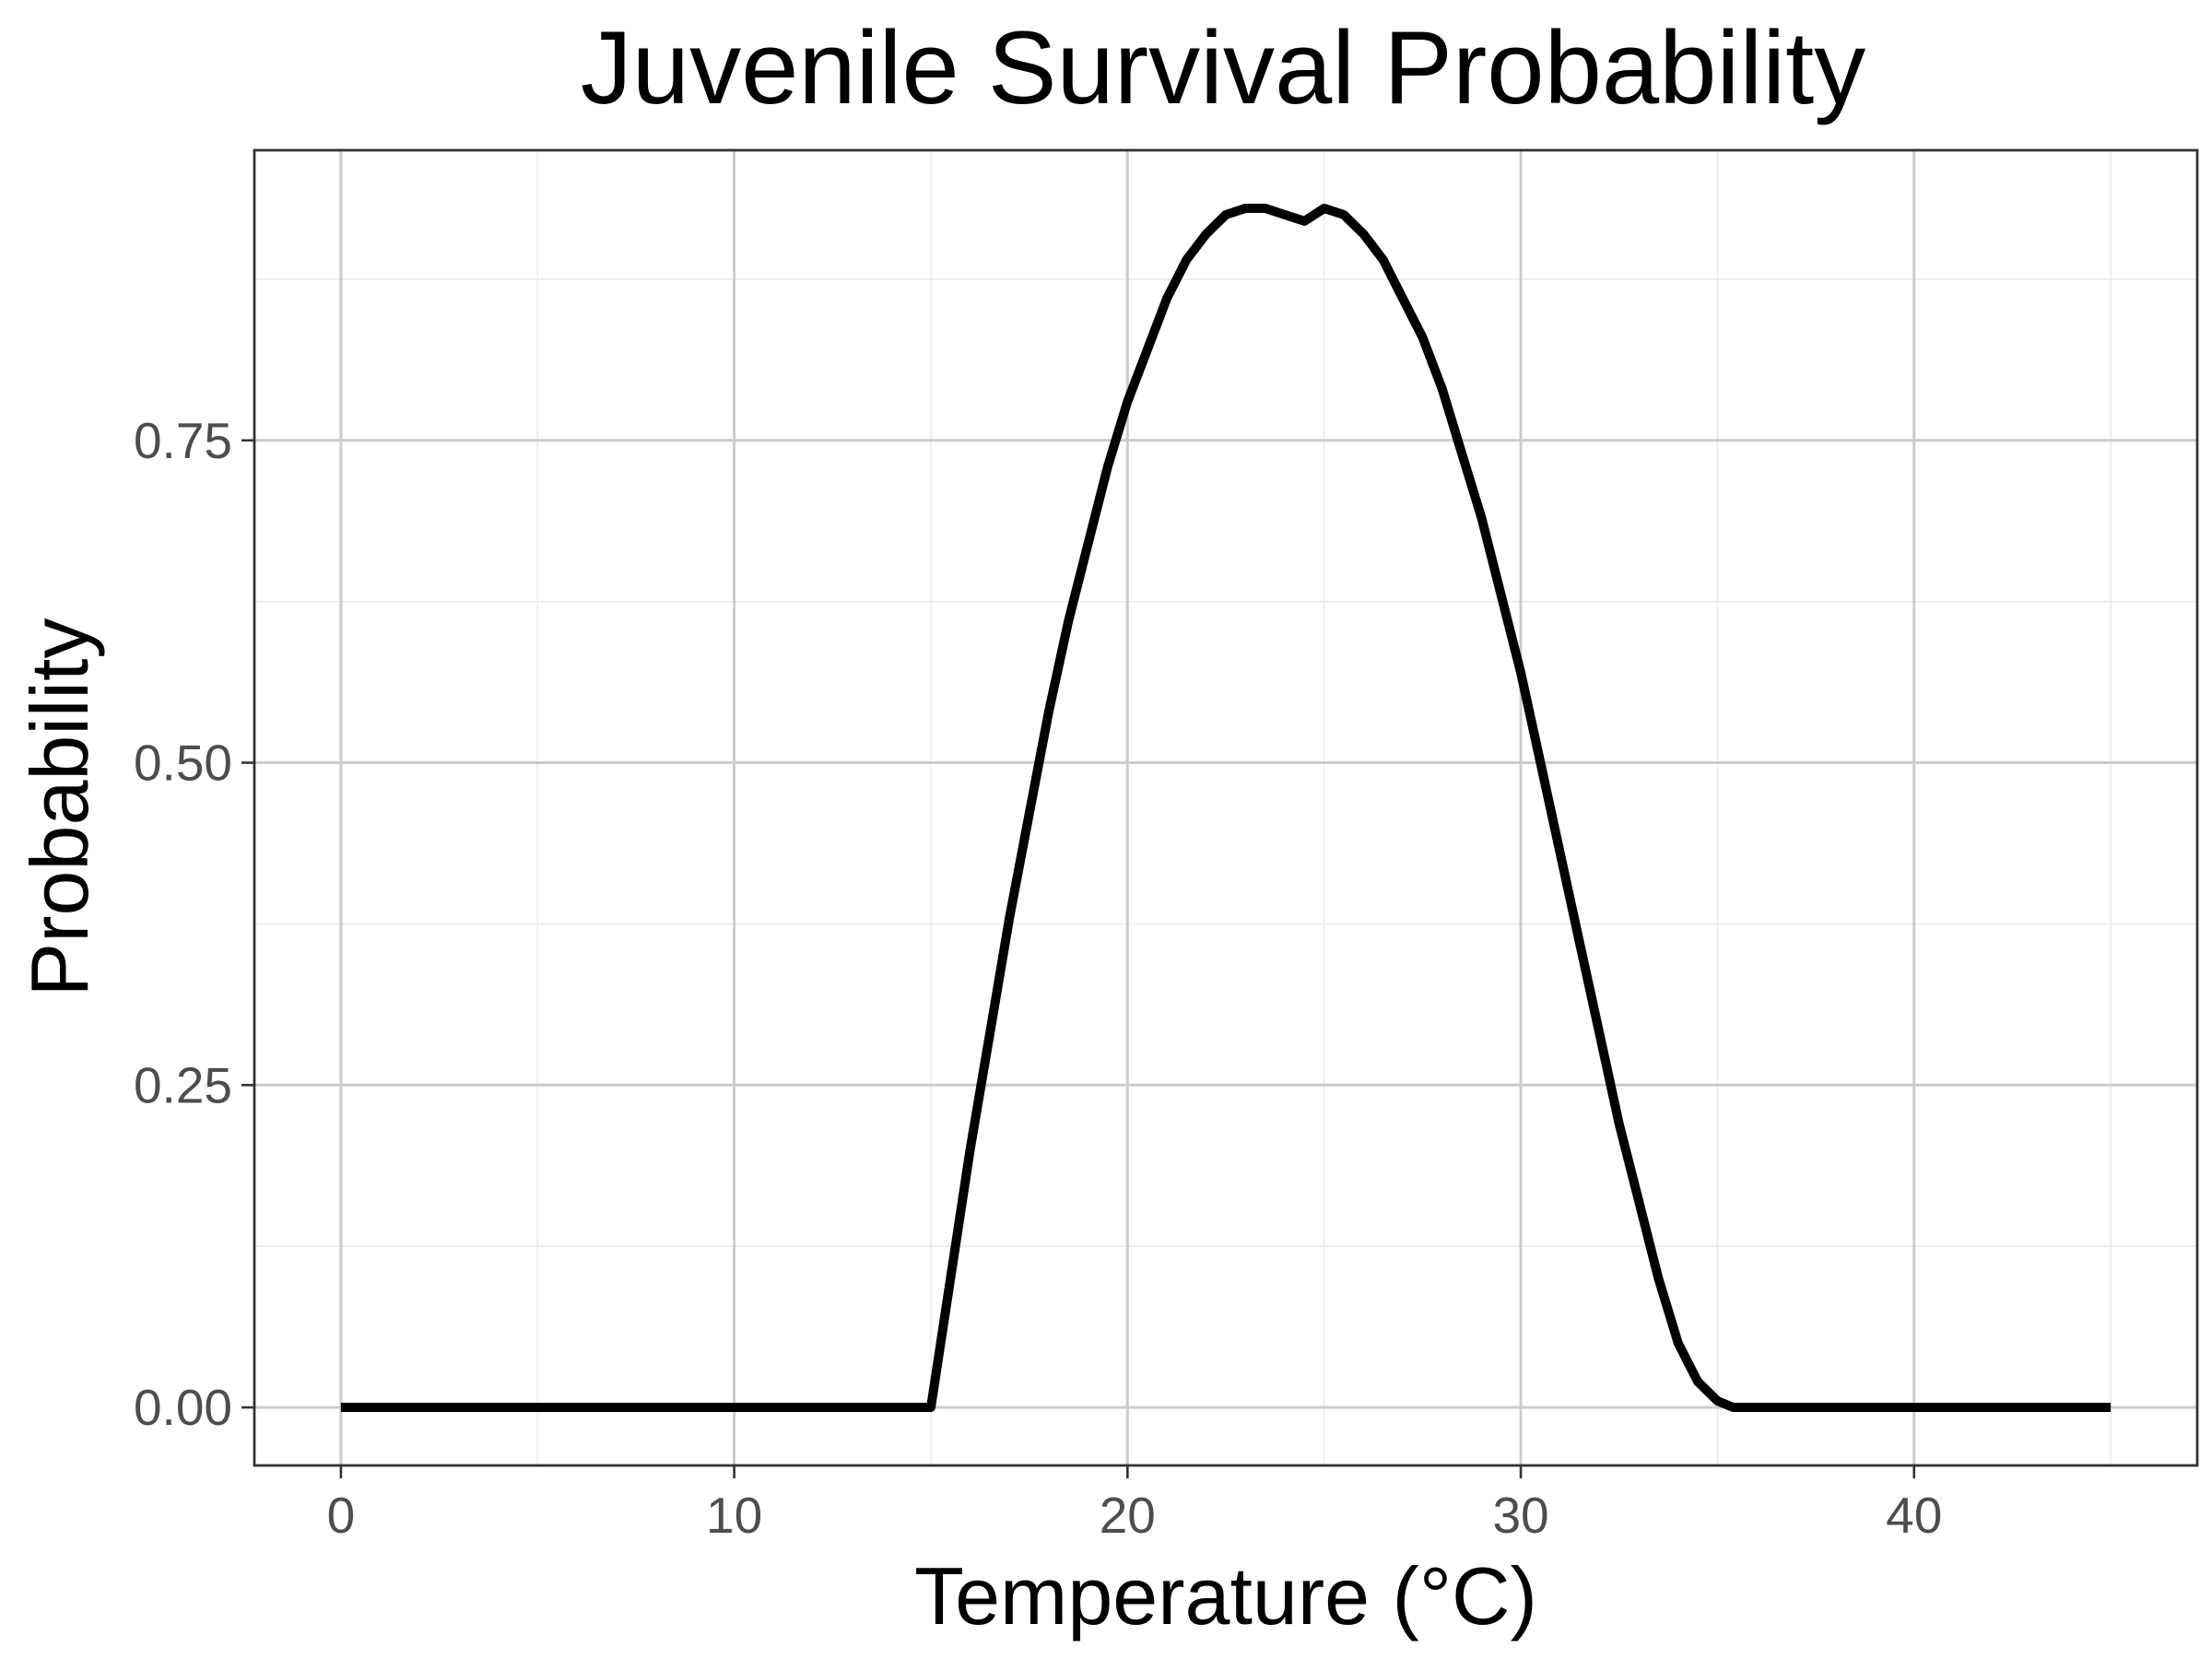 The height and width of the screenshot is (1659, 2212). What do you see at coordinates (1914, 1515) in the screenshot?
I see `x-tick-label: 40` at bounding box center [1914, 1515].